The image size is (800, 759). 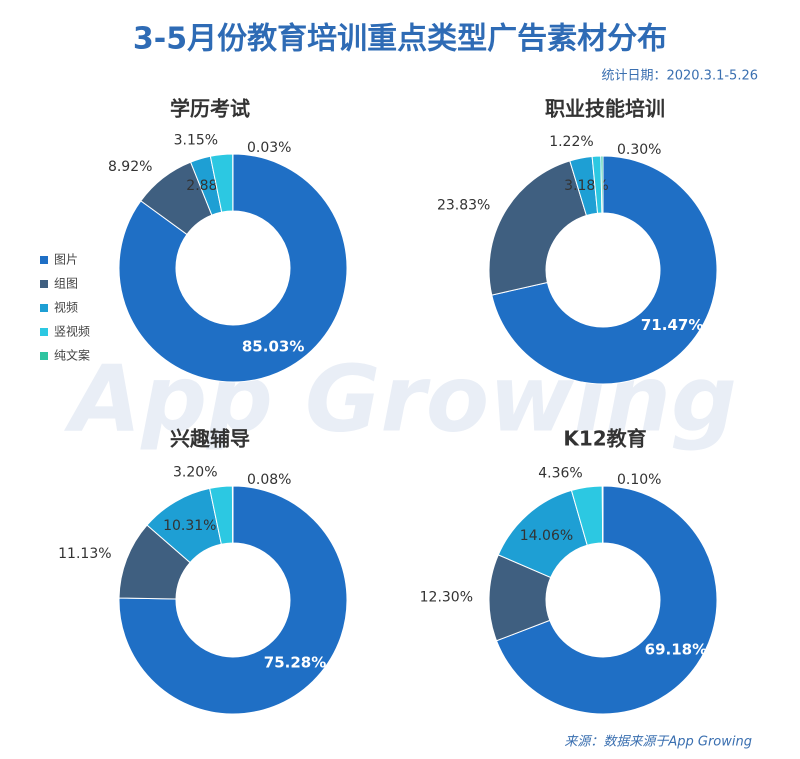 I want to click on source: 来源：数据来源于App Growing, so click(x=658, y=742).